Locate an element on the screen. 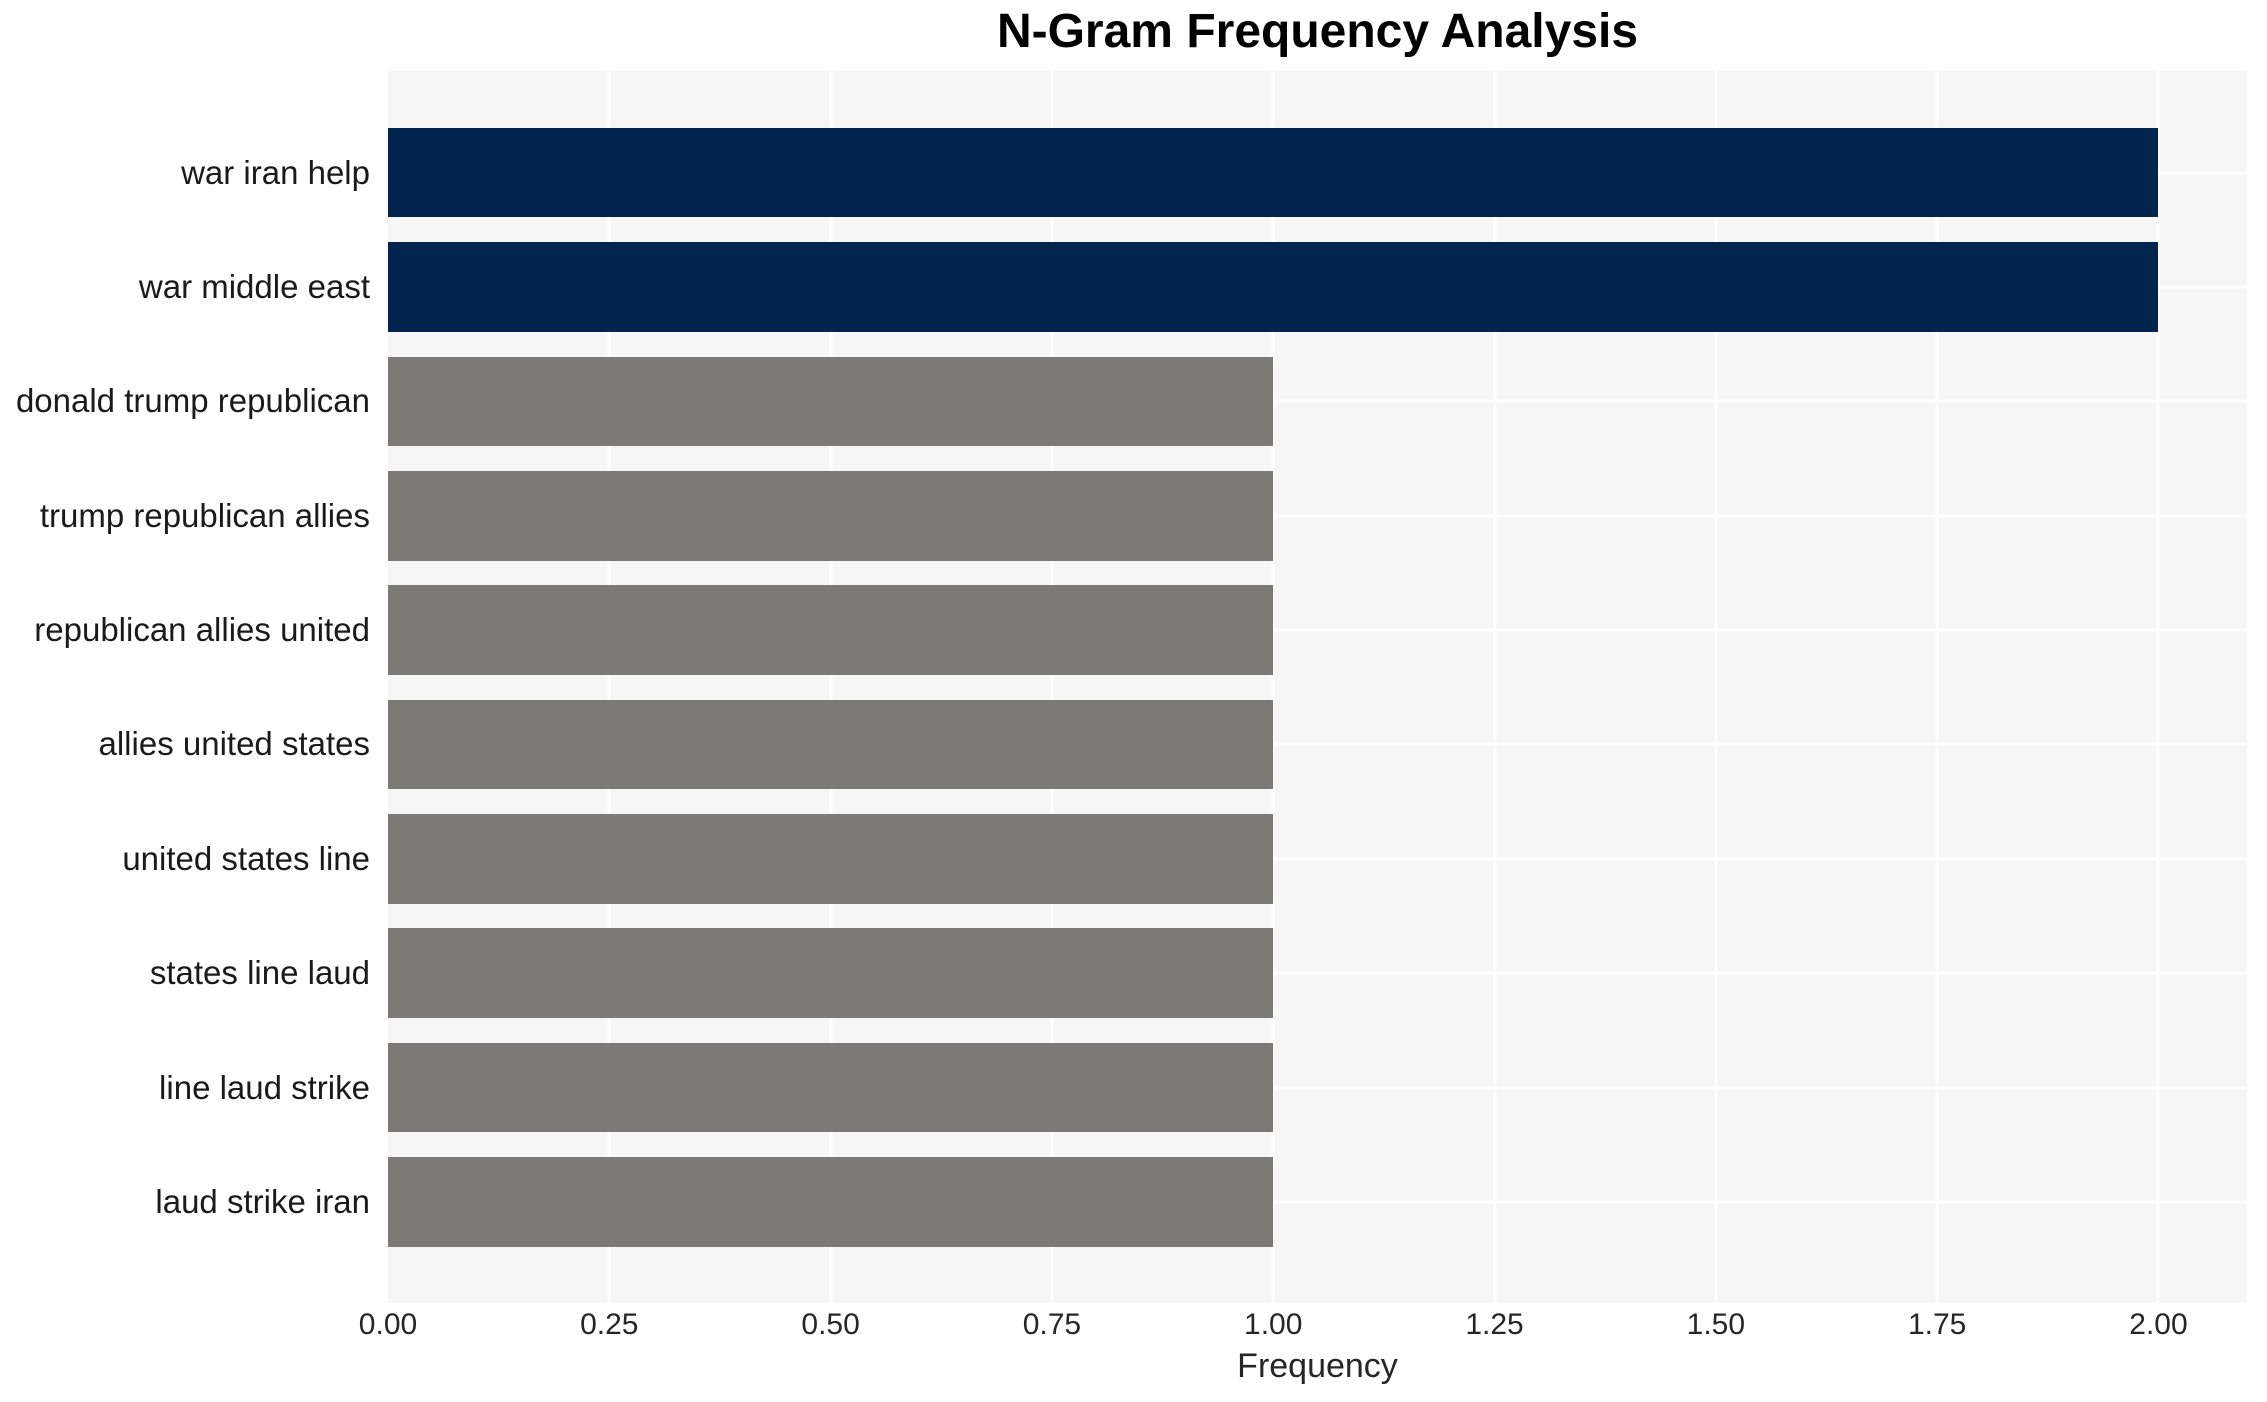  bar-war-middle-east is located at coordinates (1273, 287).